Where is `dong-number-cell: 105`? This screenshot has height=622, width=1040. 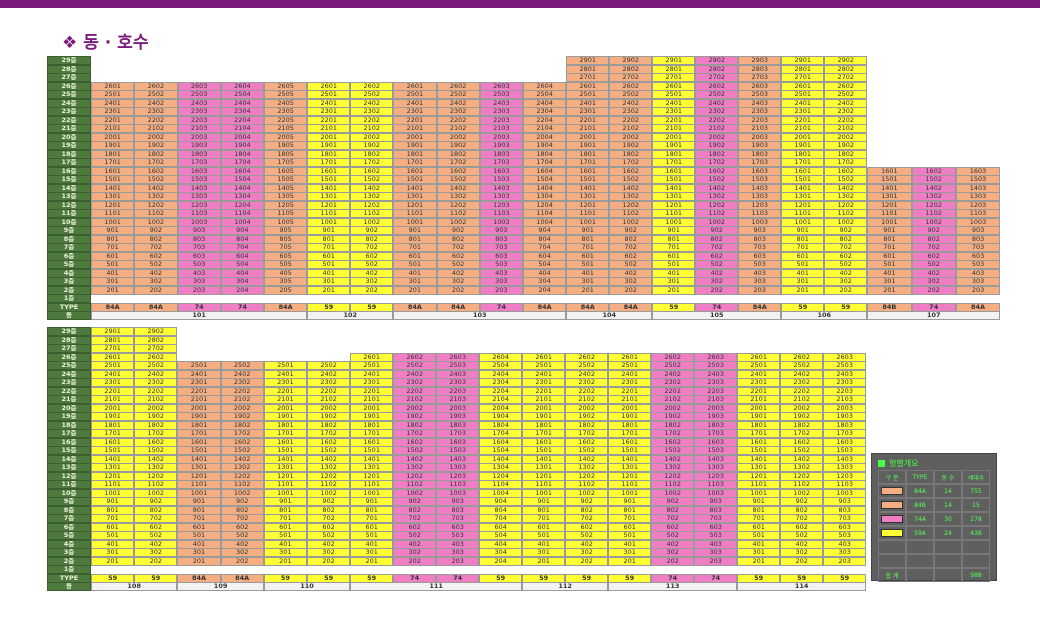
dong-number-cell: 105 is located at coordinates (717, 315).